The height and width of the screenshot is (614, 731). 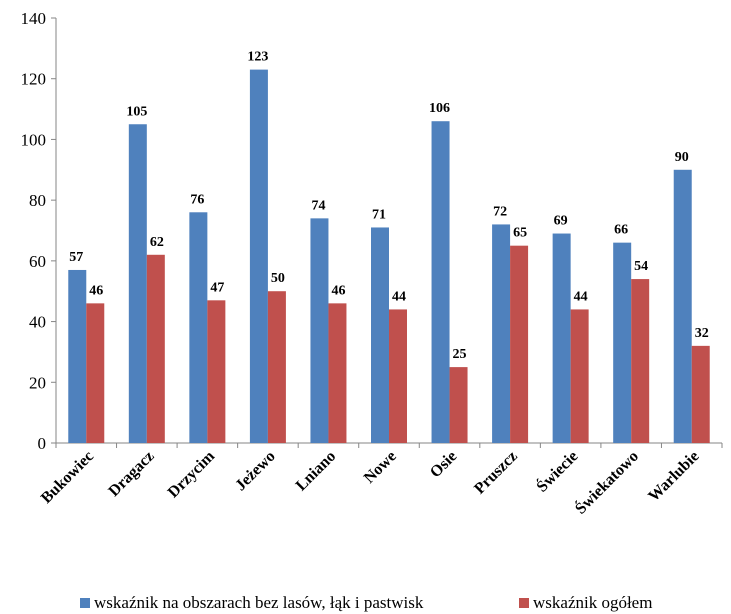 I want to click on legend-item-series-2: wskaźnik ogółem, so click(x=585, y=603).